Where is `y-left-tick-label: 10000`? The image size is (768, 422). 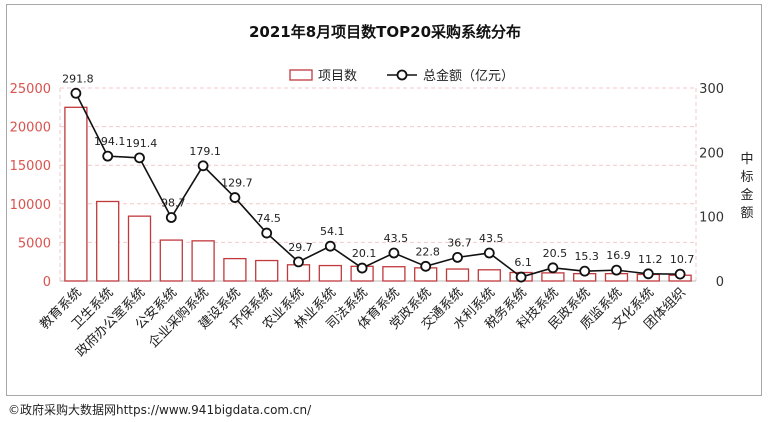
y-left-tick-label: 10000 is located at coordinates (30, 205).